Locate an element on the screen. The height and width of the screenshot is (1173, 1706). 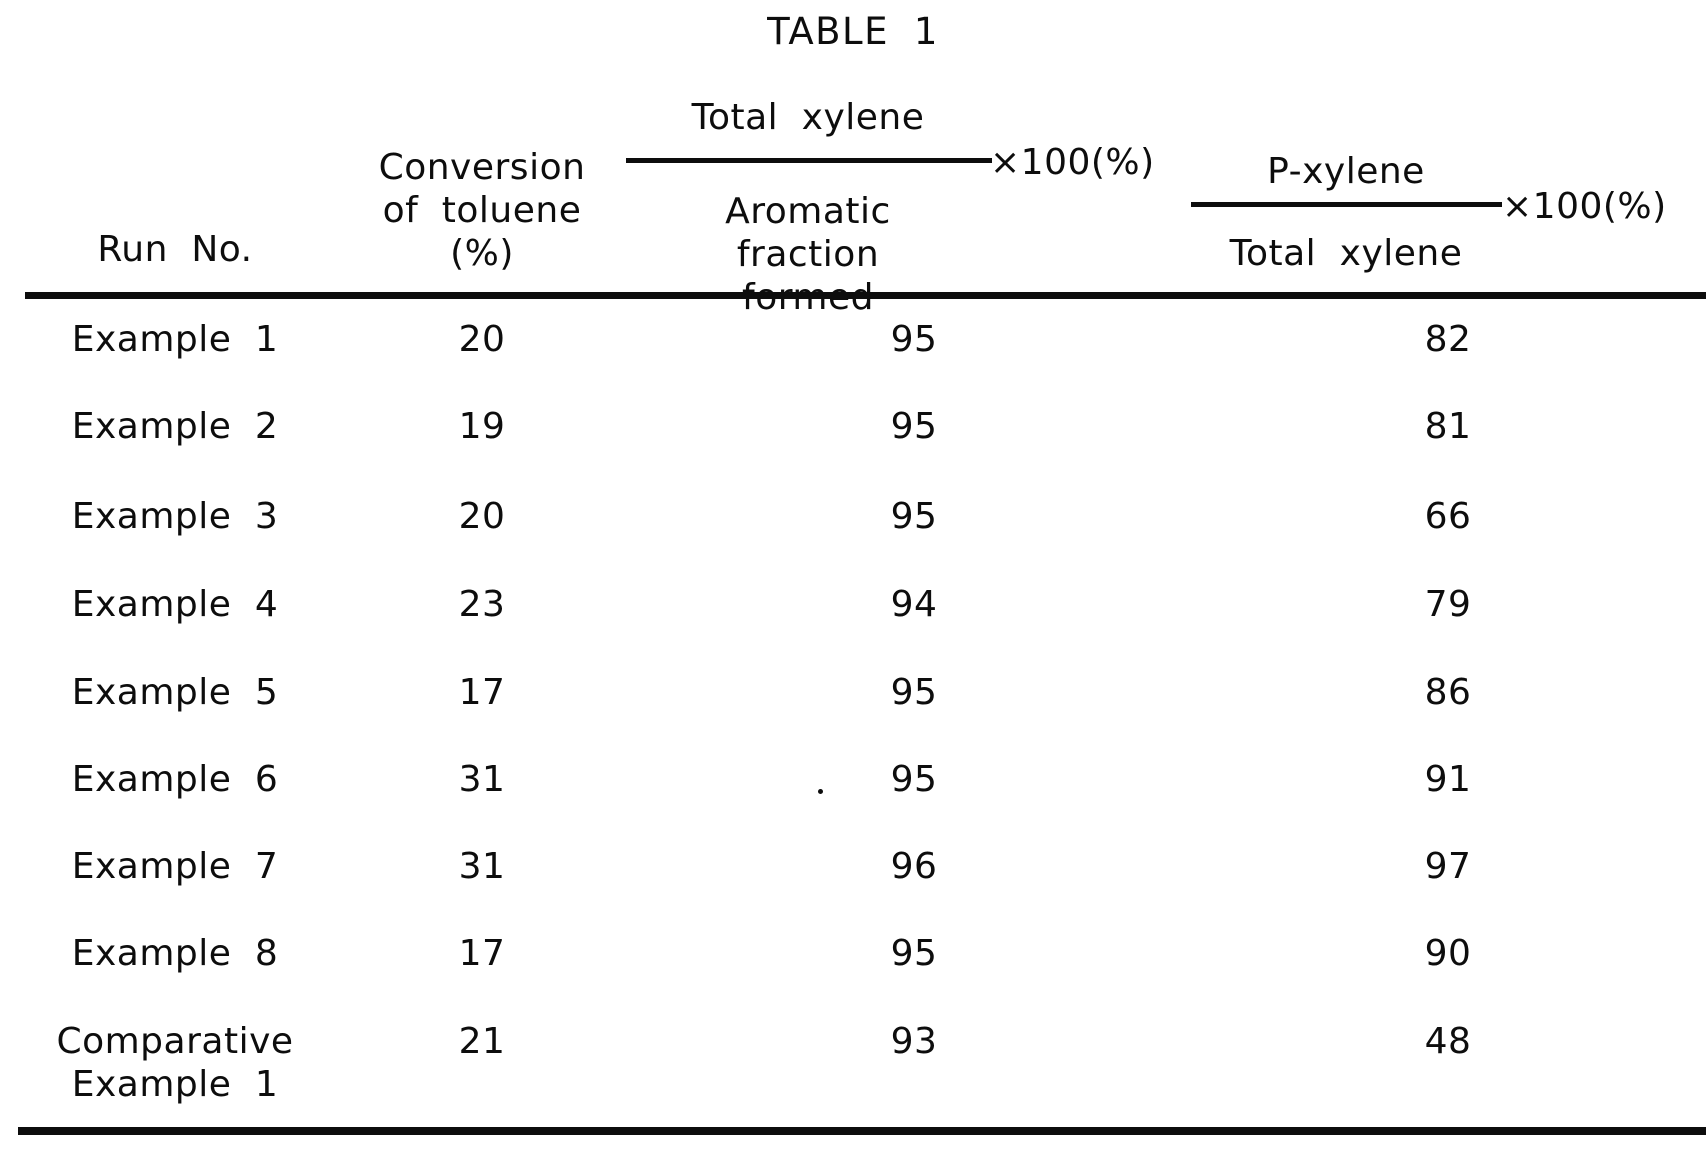
pxylene-ratio-cell: 90 is located at coordinates (1448, 953).